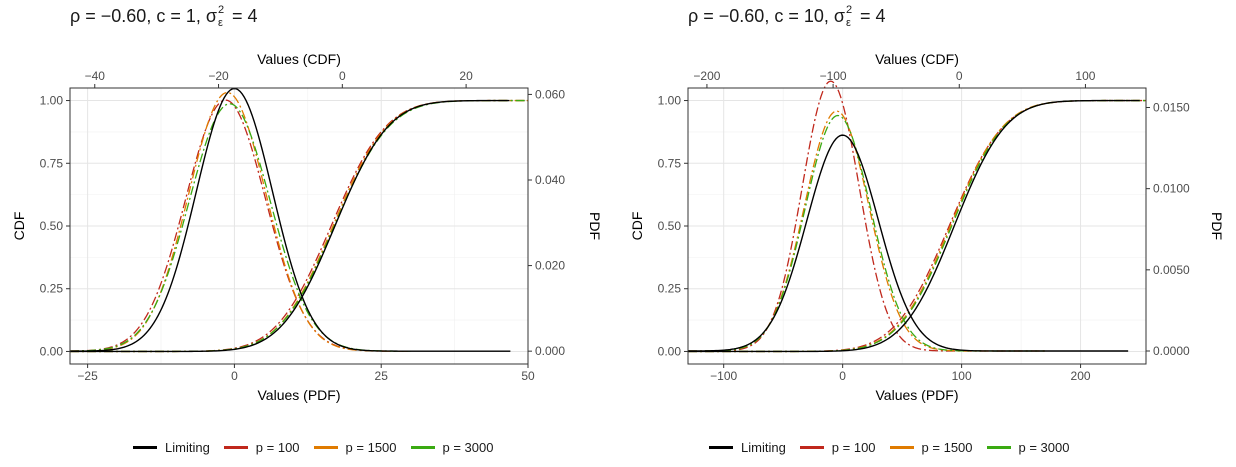 The width and height of the screenshot is (1236, 467). What do you see at coordinates (87, 376) in the screenshot?
I see `x-tick-label-bottom: −25` at bounding box center [87, 376].